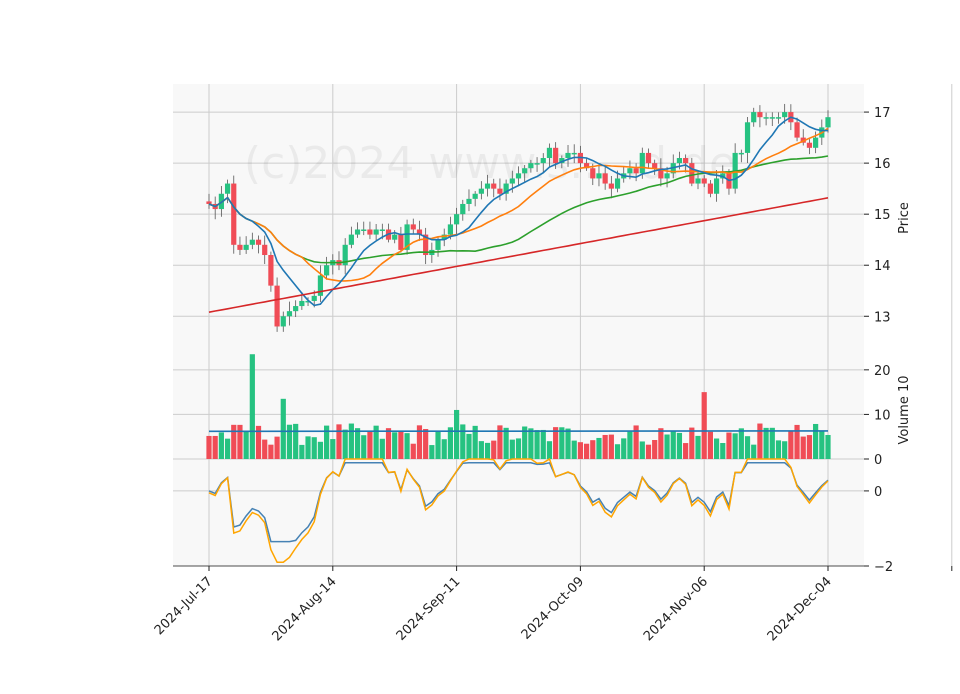 The width and height of the screenshot is (960, 694). Describe the element at coordinates (882, 371) in the screenshot. I see `volume-tick-label: 20` at that location.